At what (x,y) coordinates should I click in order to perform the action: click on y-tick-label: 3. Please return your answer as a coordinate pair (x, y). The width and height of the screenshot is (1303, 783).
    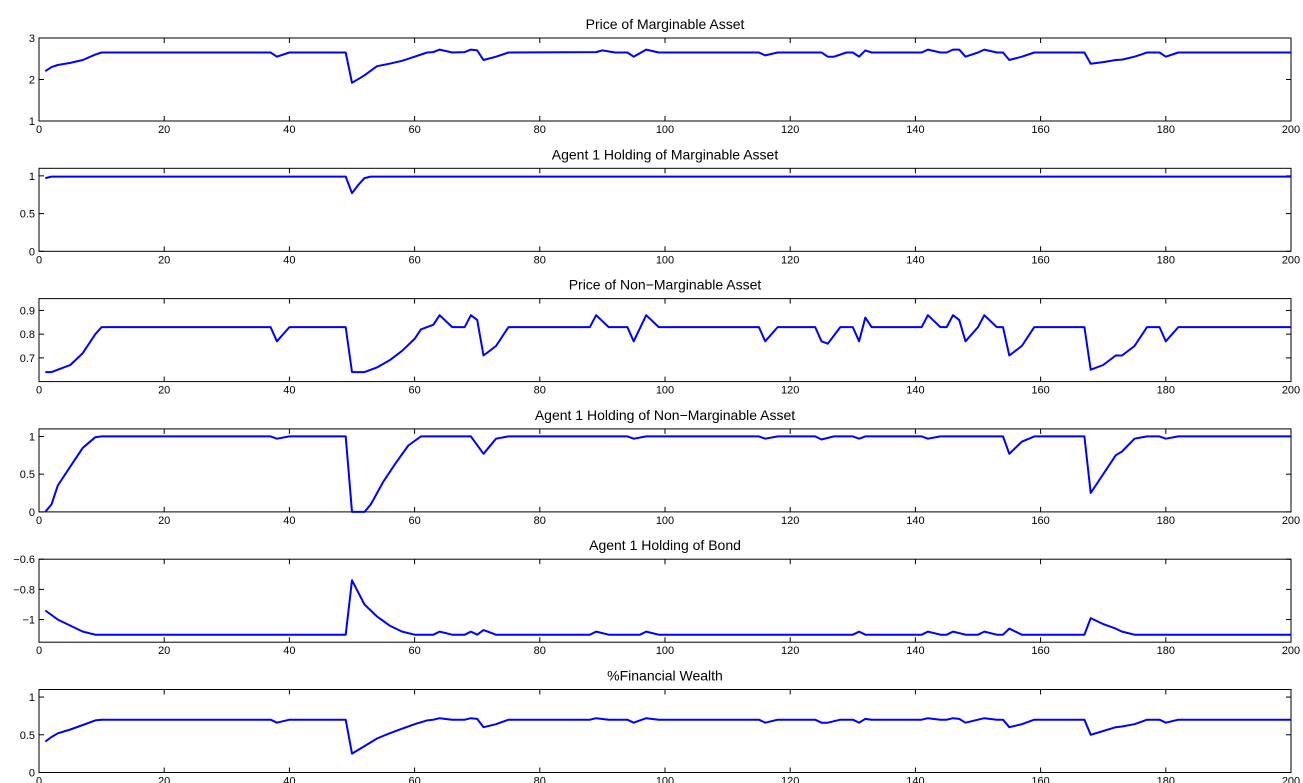
    Looking at the image, I should click on (32, 39).